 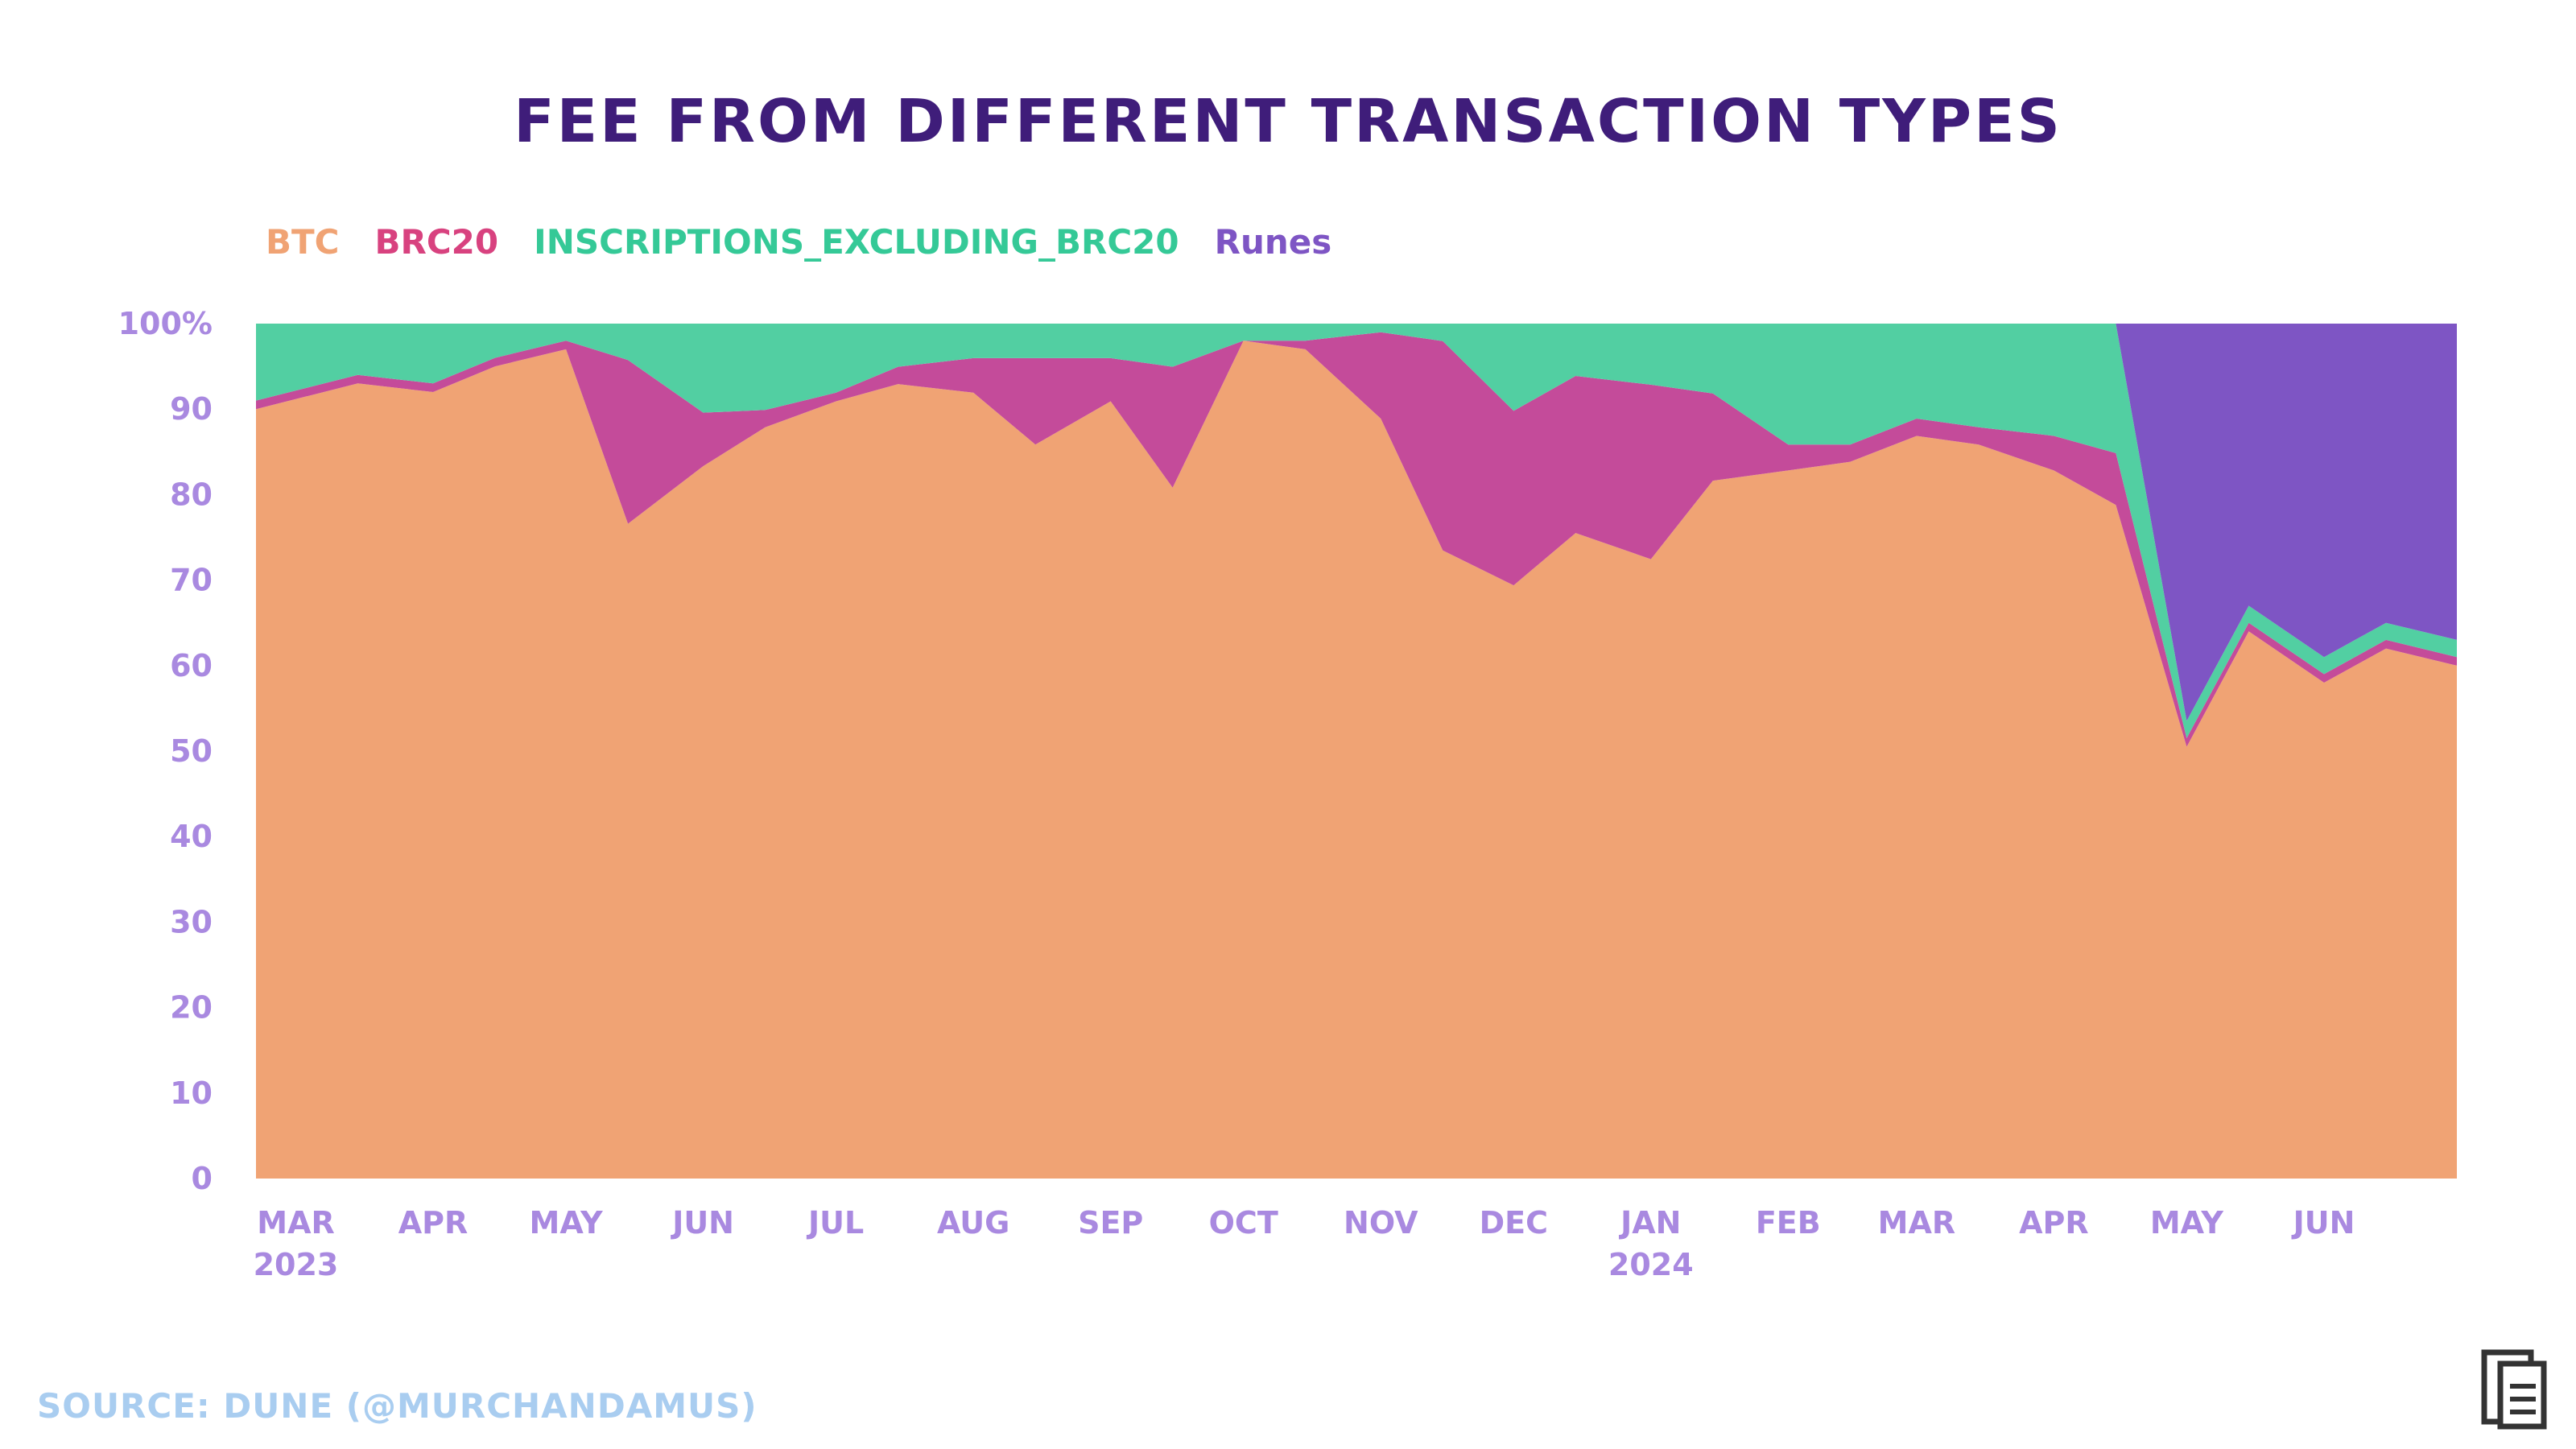 I want to click on legend-inscriptions: INSCRIPTIONS_EXCLUDING_BRC20, so click(x=856, y=242).